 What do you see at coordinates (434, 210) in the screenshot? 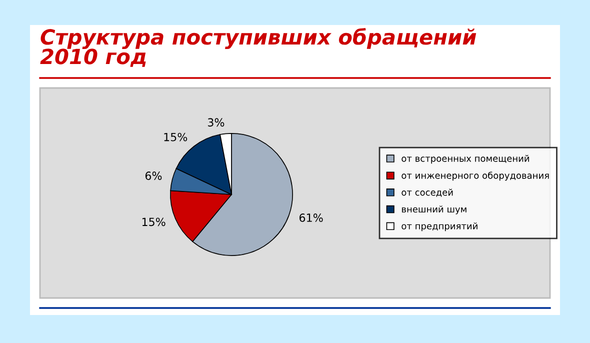
I see `legend-label: внешний шум` at bounding box center [434, 210].